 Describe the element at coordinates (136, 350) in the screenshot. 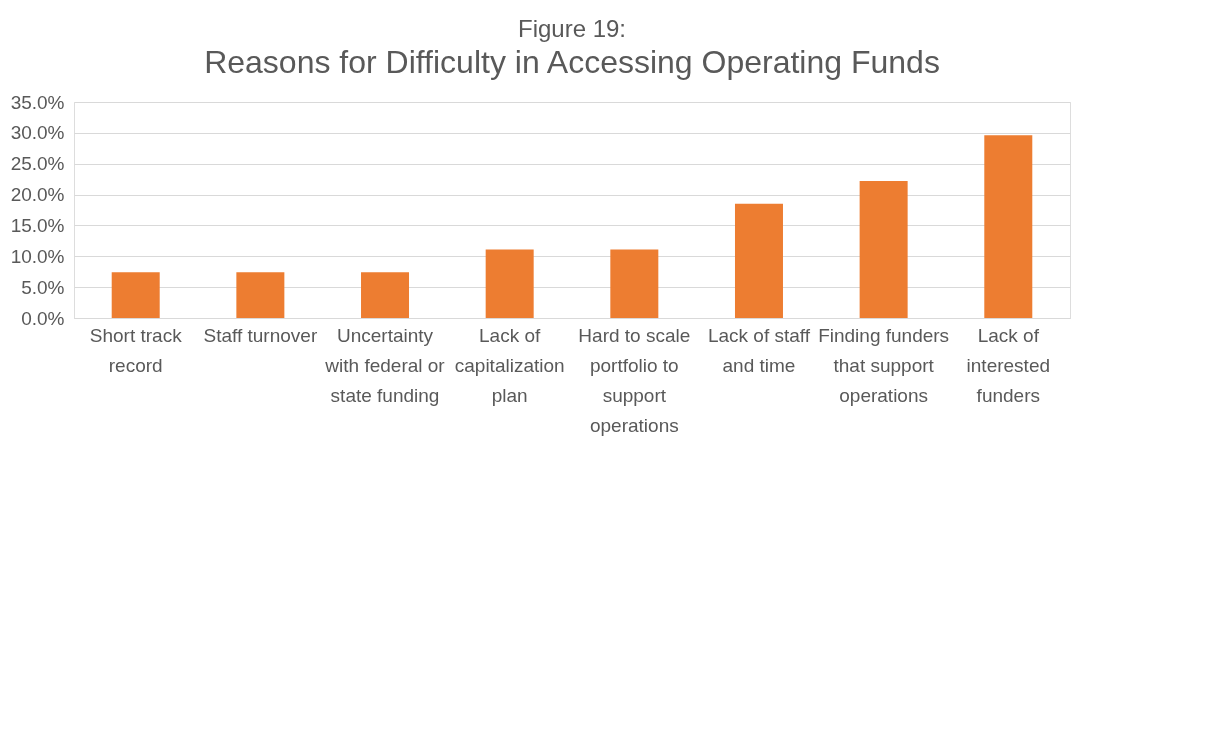

I see `x-tick-label: Short track record` at that location.